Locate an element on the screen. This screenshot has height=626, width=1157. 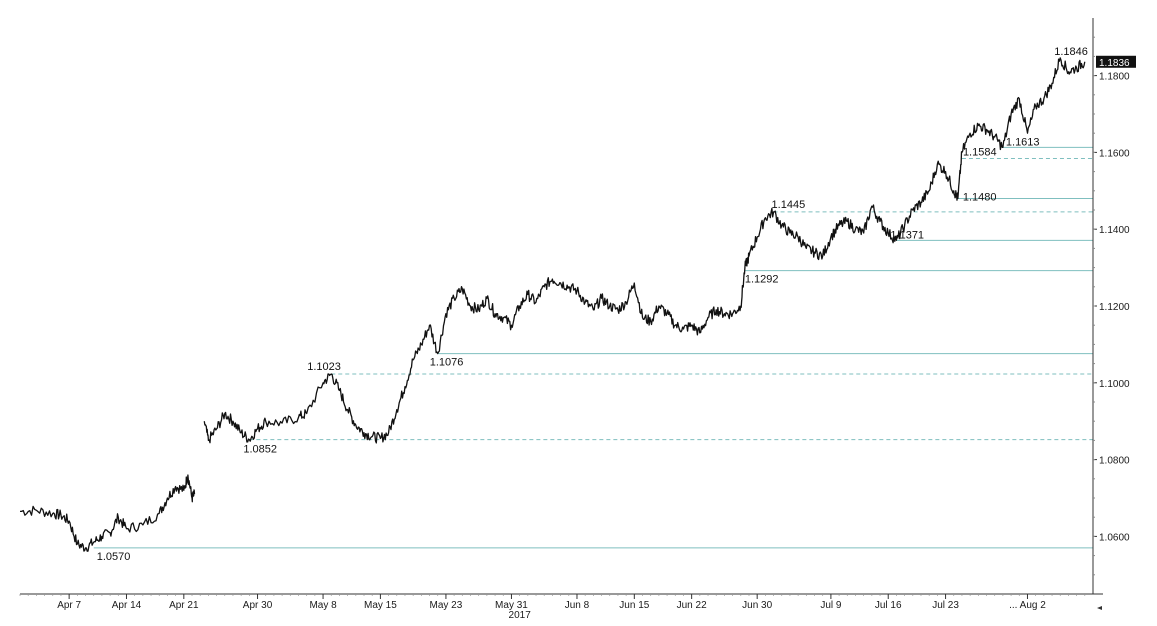
x-tick-label-14: Jul 16 is located at coordinates (888, 605).